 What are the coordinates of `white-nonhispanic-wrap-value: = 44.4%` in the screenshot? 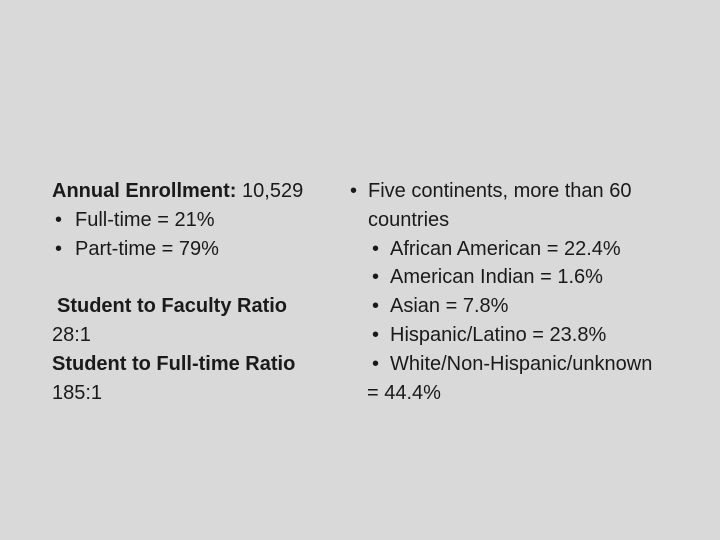 It's located at (404, 392).